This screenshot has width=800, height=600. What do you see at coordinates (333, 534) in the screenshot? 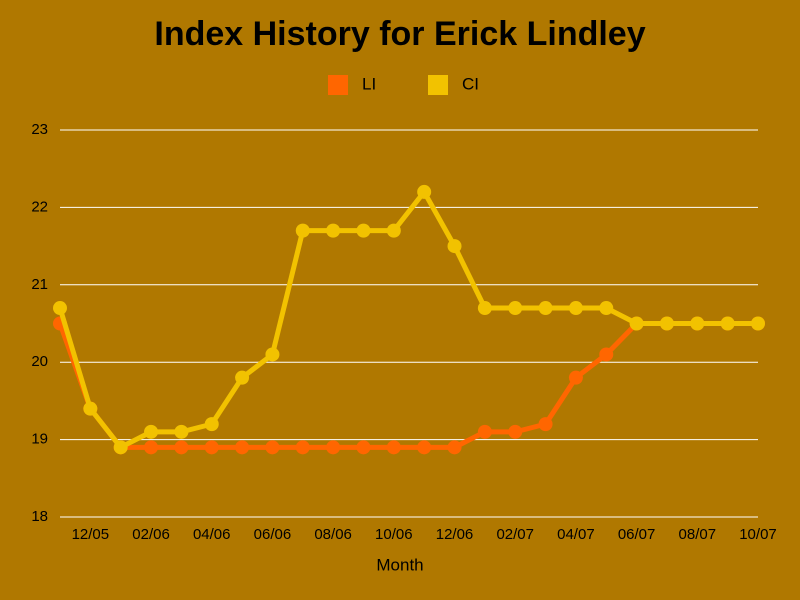
I see `x-tick-label: 08/06` at bounding box center [333, 534].